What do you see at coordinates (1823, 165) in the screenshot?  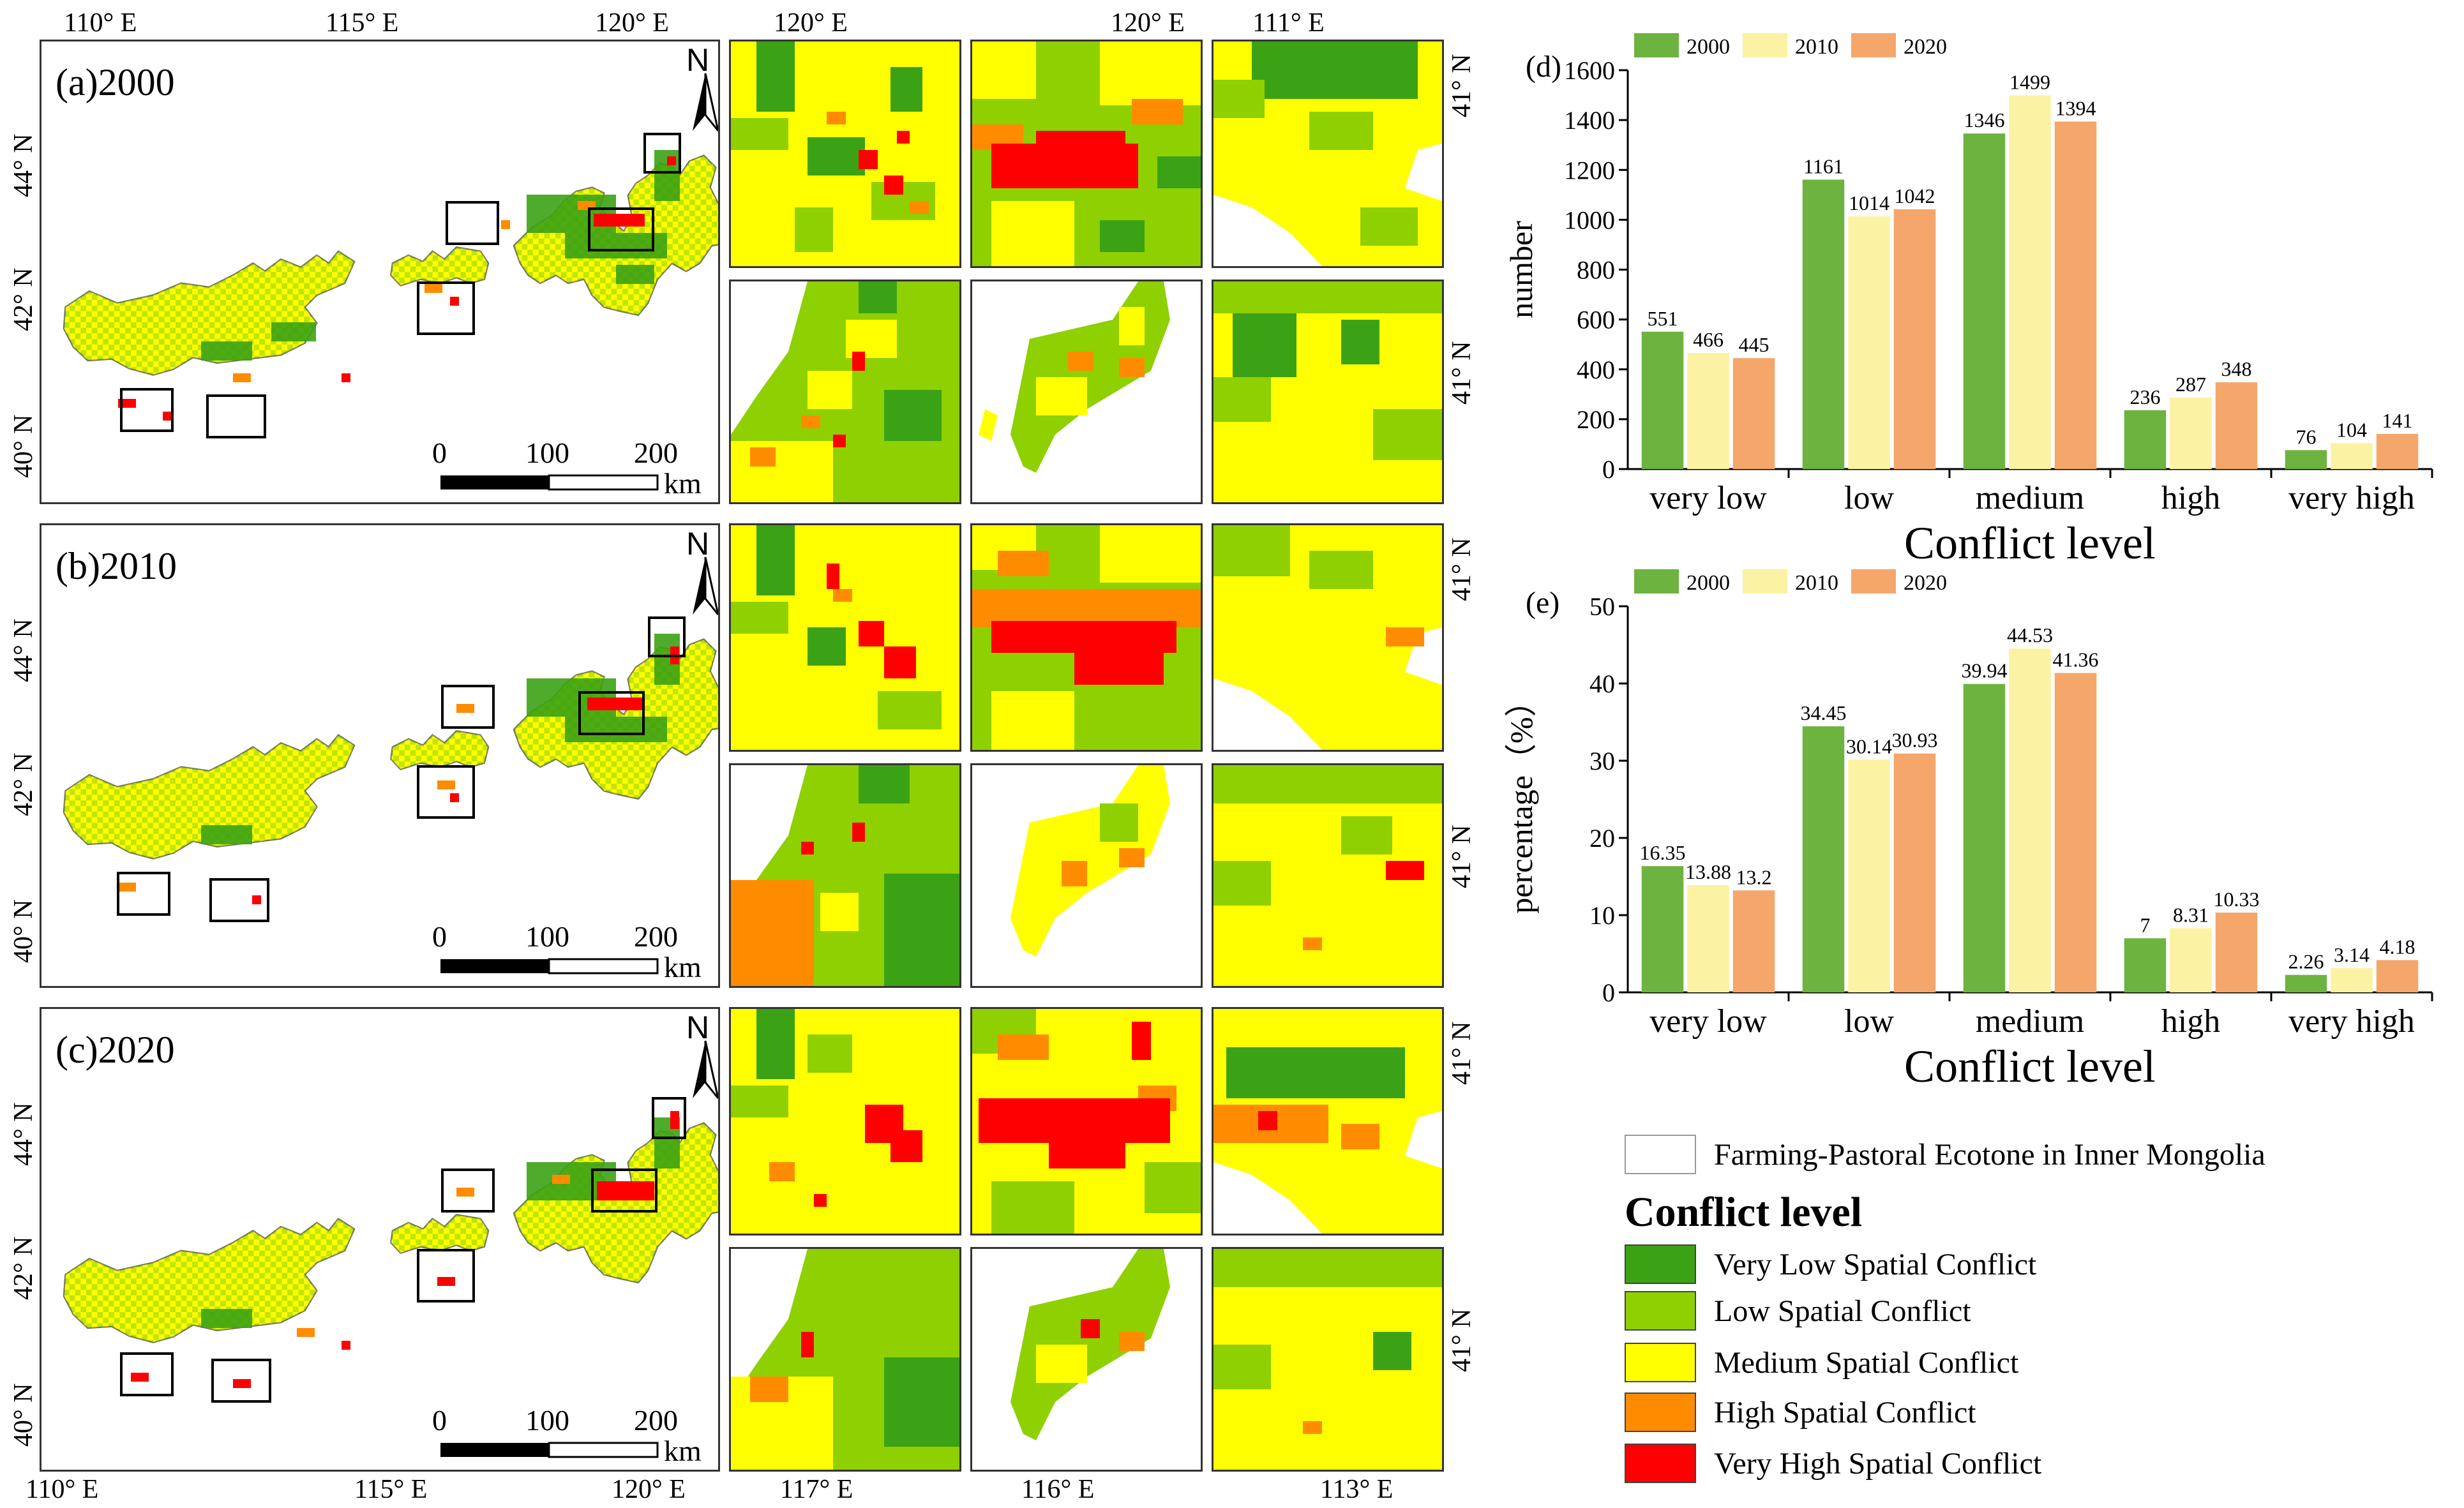 I see `bar-value-label: 1161` at bounding box center [1823, 165].